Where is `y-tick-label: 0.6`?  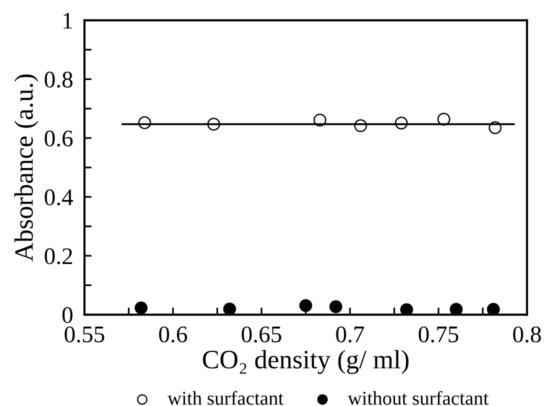
y-tick-label: 0.6 is located at coordinates (58, 138).